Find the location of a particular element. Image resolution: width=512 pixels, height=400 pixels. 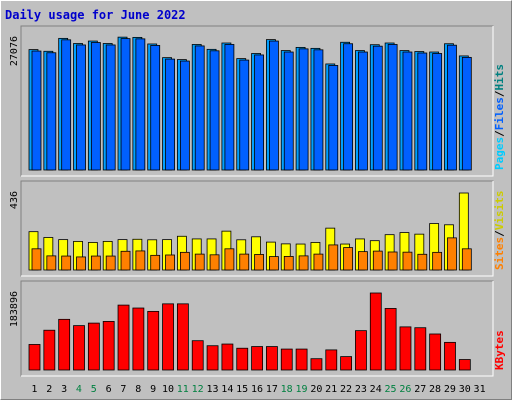

x-tick-day-31: 31 is located at coordinates (480, 389).